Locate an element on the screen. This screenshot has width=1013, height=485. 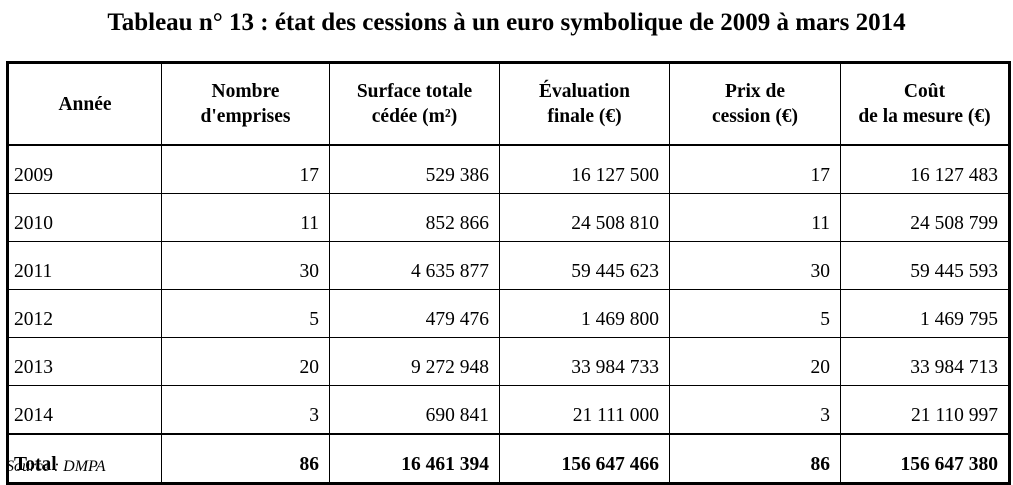
cell-cout: 1 469 795 is located at coordinates (925, 313).